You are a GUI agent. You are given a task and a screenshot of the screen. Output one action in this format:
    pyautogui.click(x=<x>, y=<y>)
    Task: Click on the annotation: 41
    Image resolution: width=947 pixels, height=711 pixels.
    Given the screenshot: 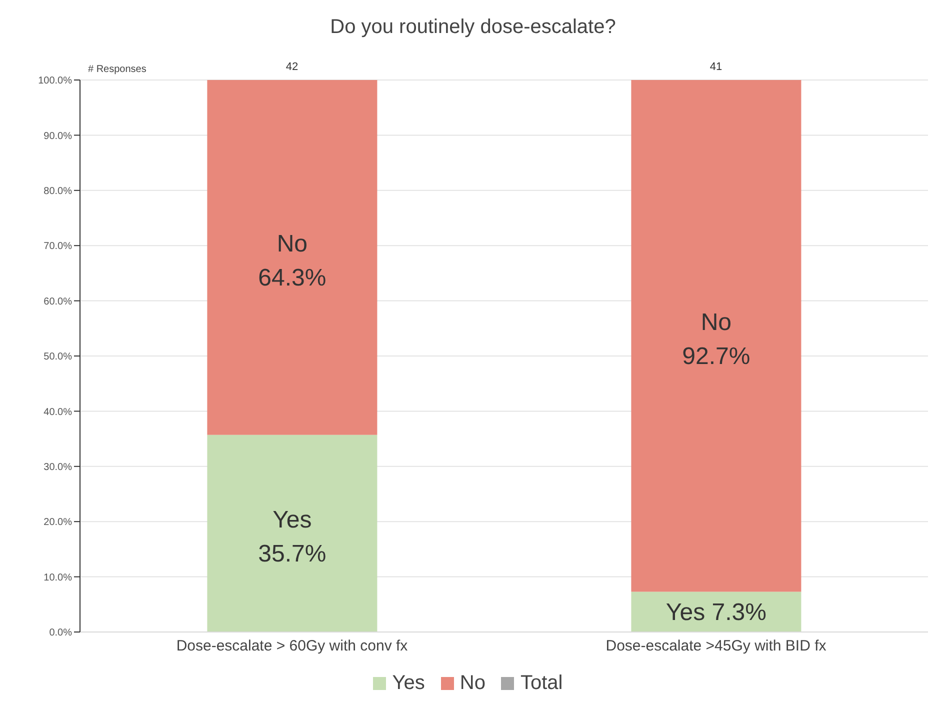 What is the action you would take?
    pyautogui.click(x=716, y=67)
    